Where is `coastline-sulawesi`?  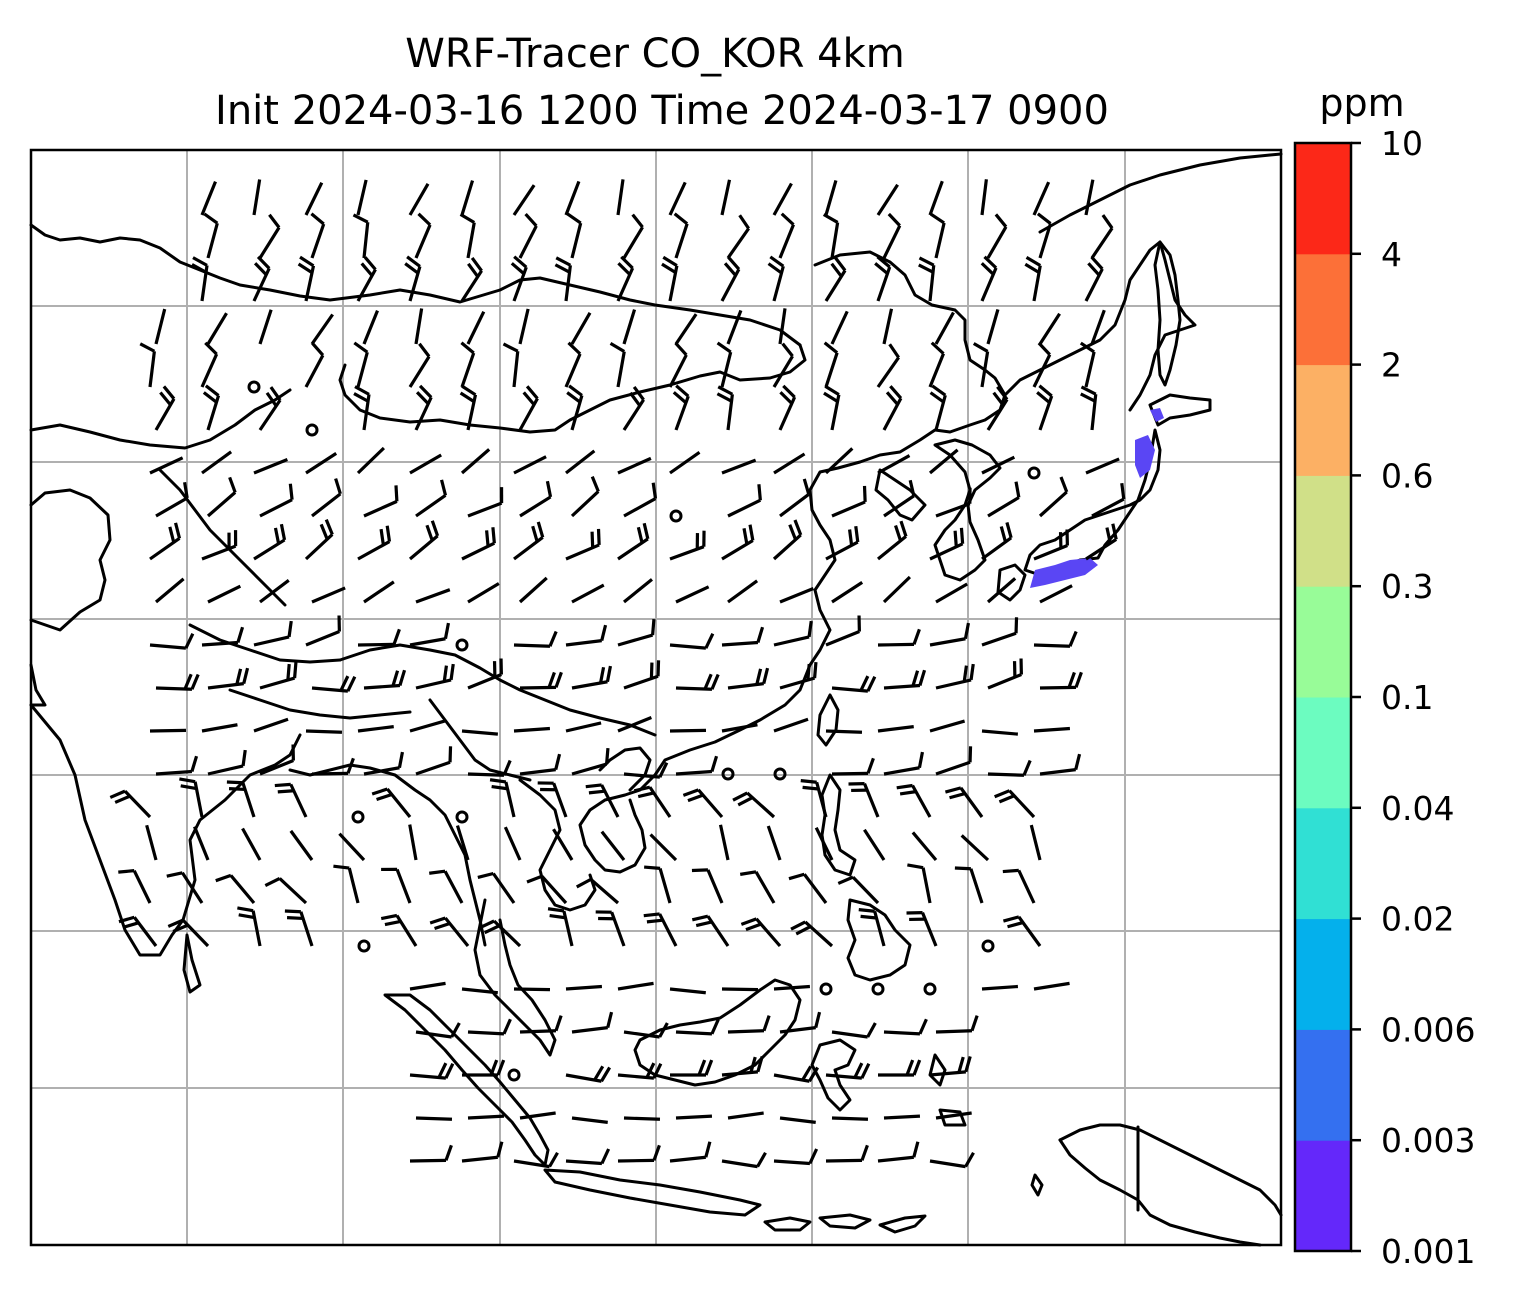 coastline-sulawesi is located at coordinates (833, 1075).